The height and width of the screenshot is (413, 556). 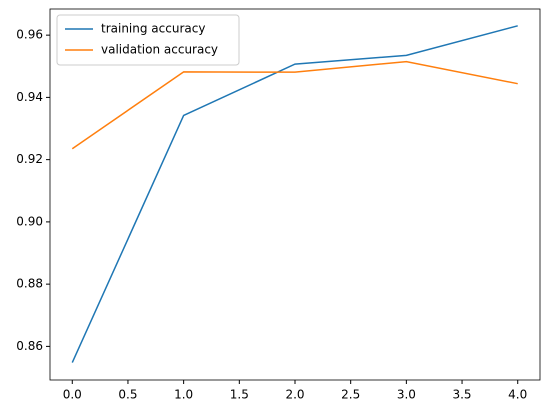 I want to click on x-tick-label: 2.0, so click(x=294, y=395).